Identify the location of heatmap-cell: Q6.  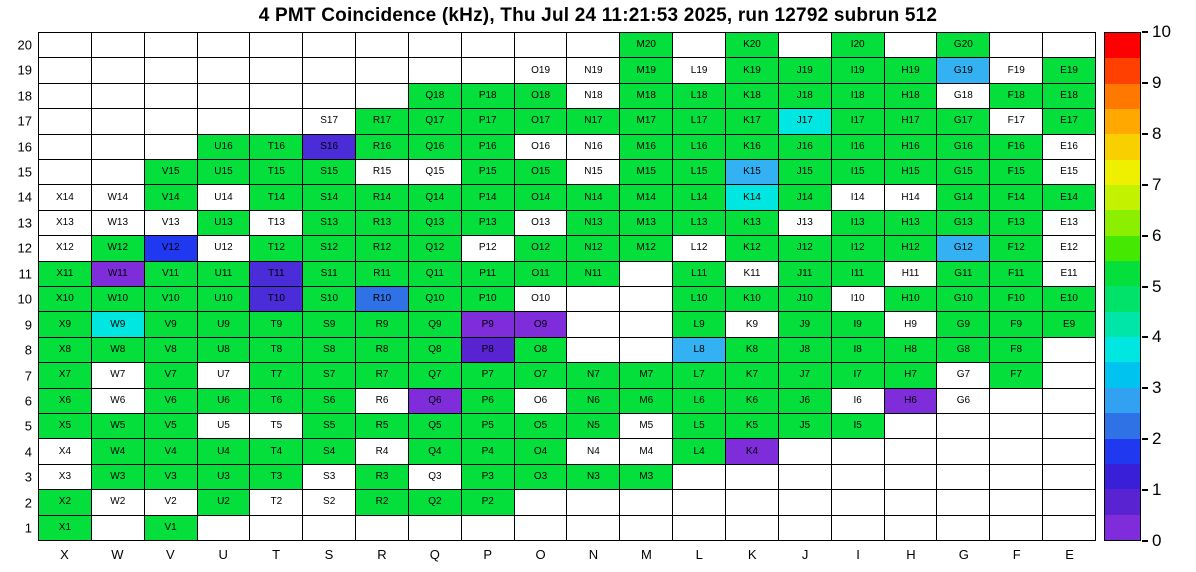
(434, 400).